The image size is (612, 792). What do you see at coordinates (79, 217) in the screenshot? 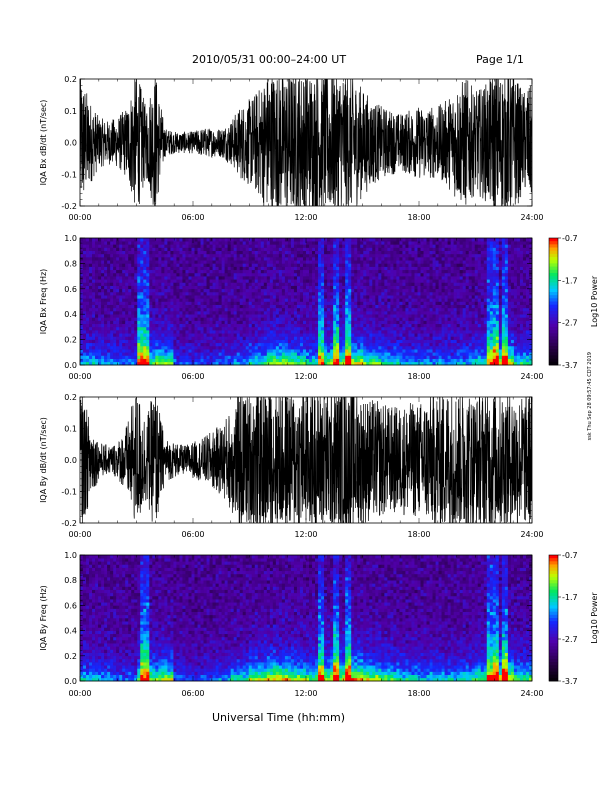
I see `x-tick-label: 00:00` at bounding box center [79, 217].